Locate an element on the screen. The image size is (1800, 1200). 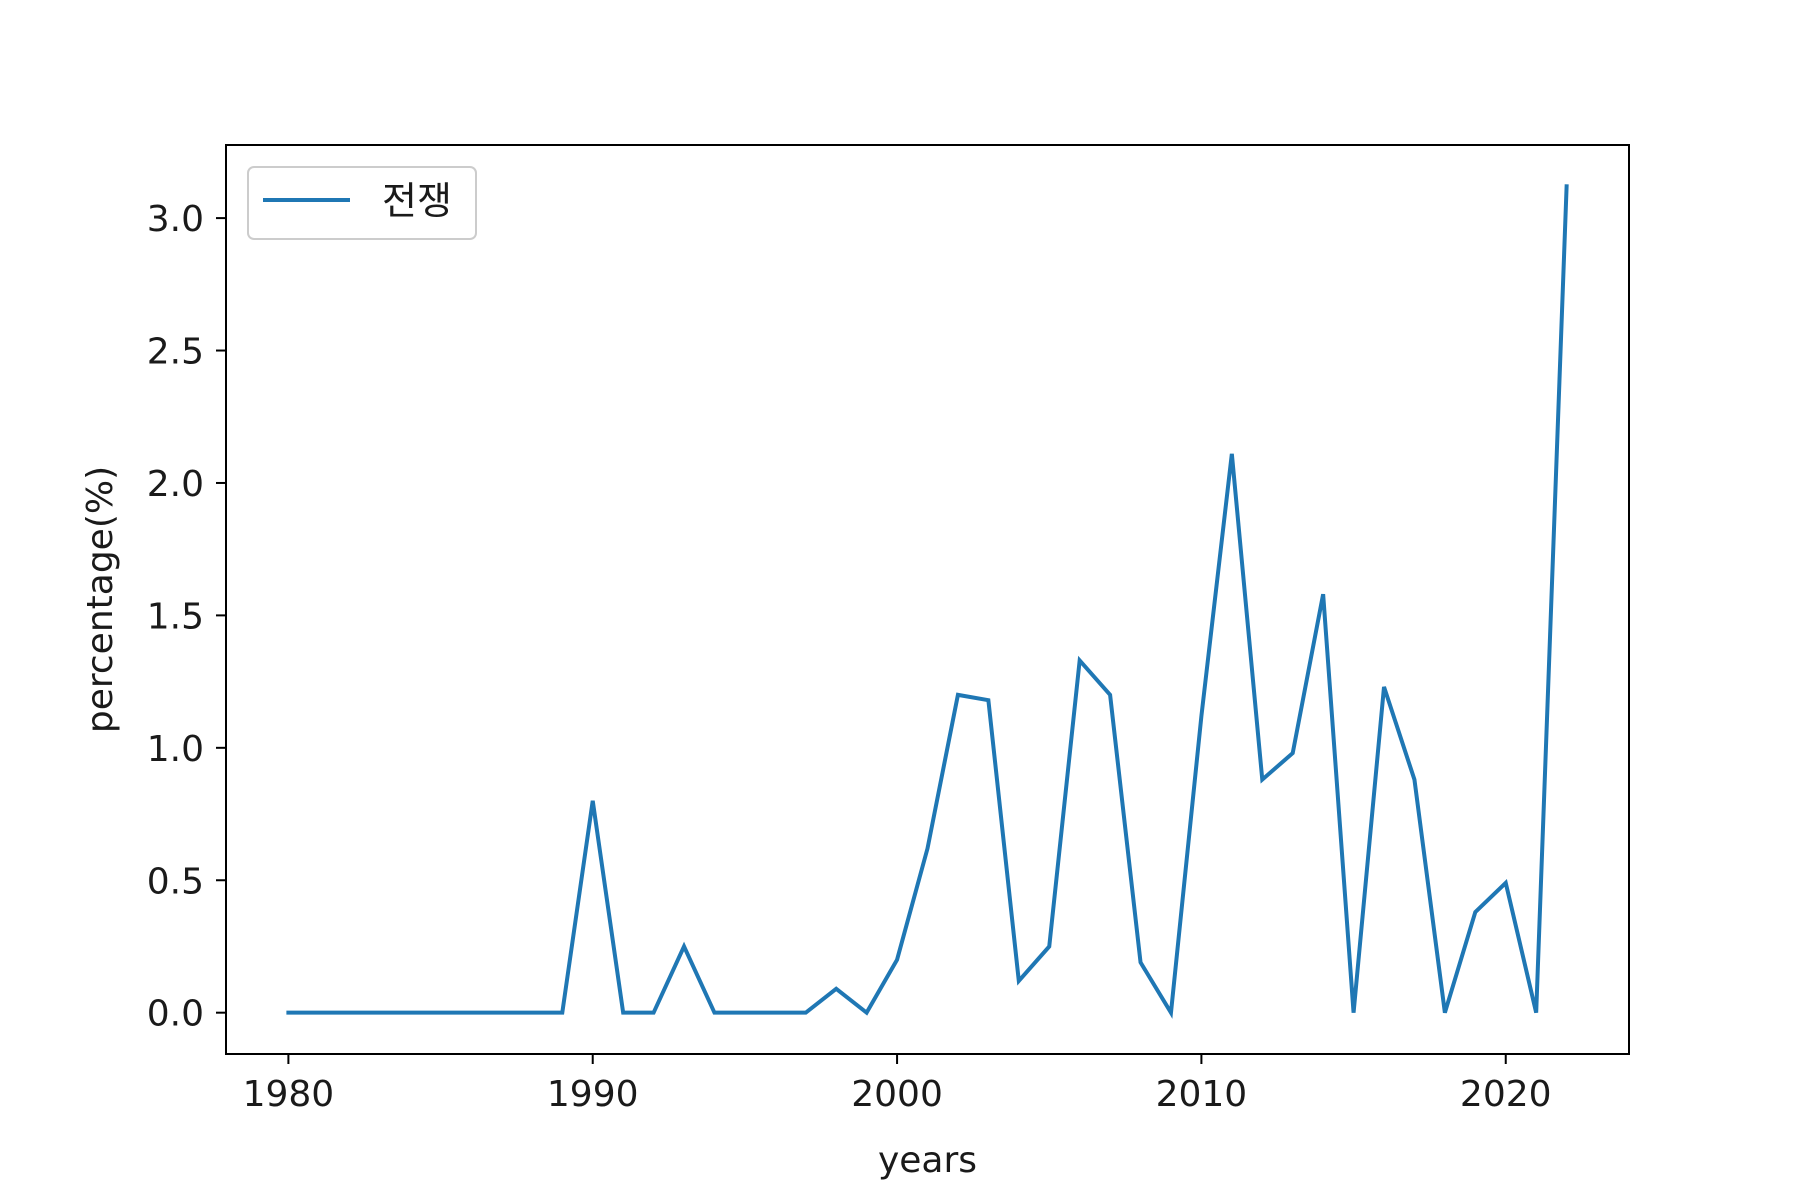
y-tick-label: 1.0 is located at coordinates (175, 749).